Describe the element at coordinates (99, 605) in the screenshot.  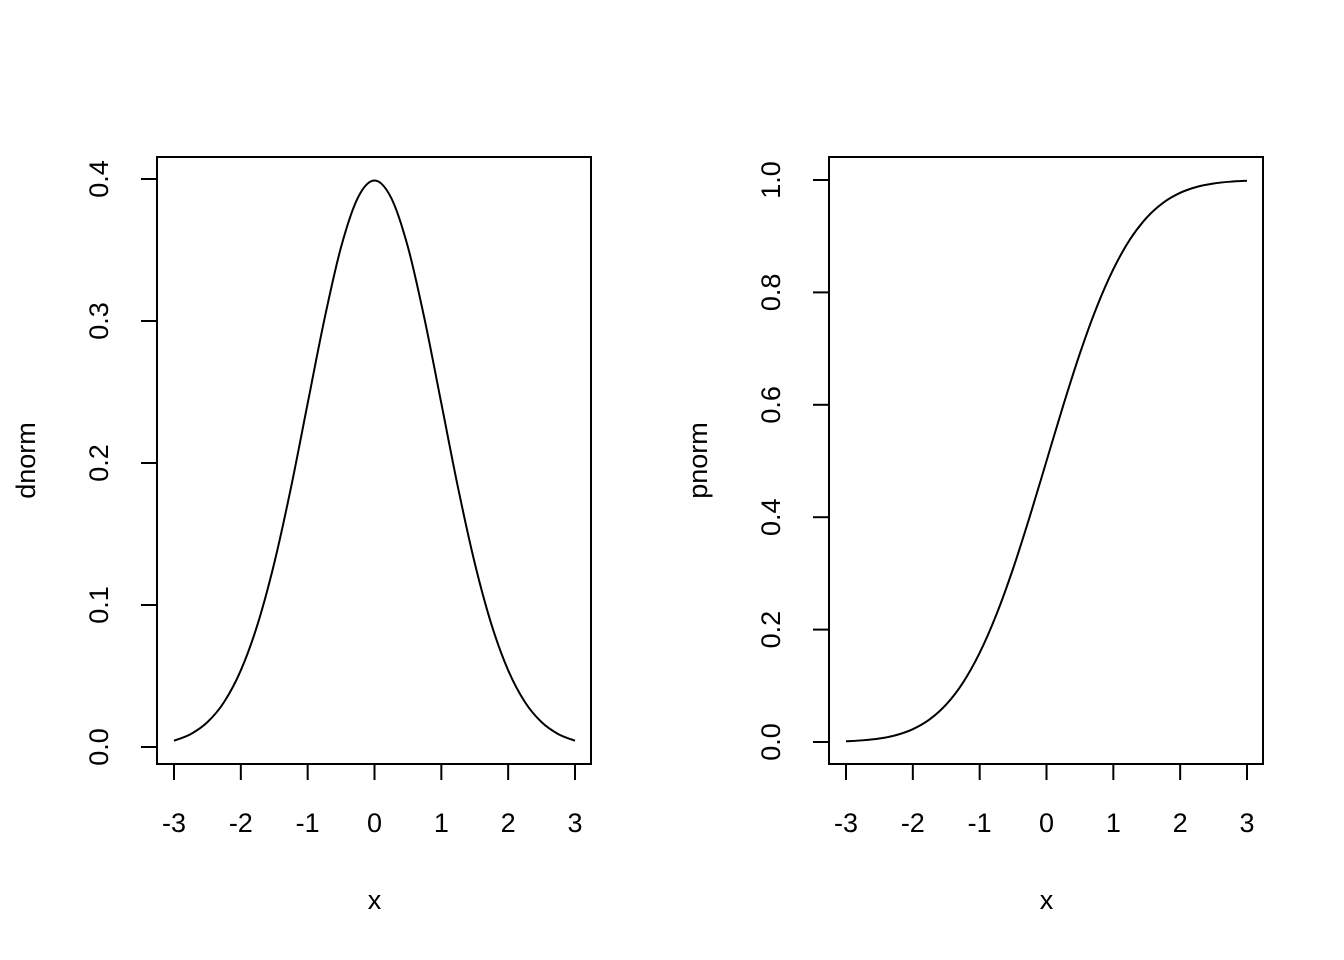
I see `y-tick-label: 0.1` at that location.